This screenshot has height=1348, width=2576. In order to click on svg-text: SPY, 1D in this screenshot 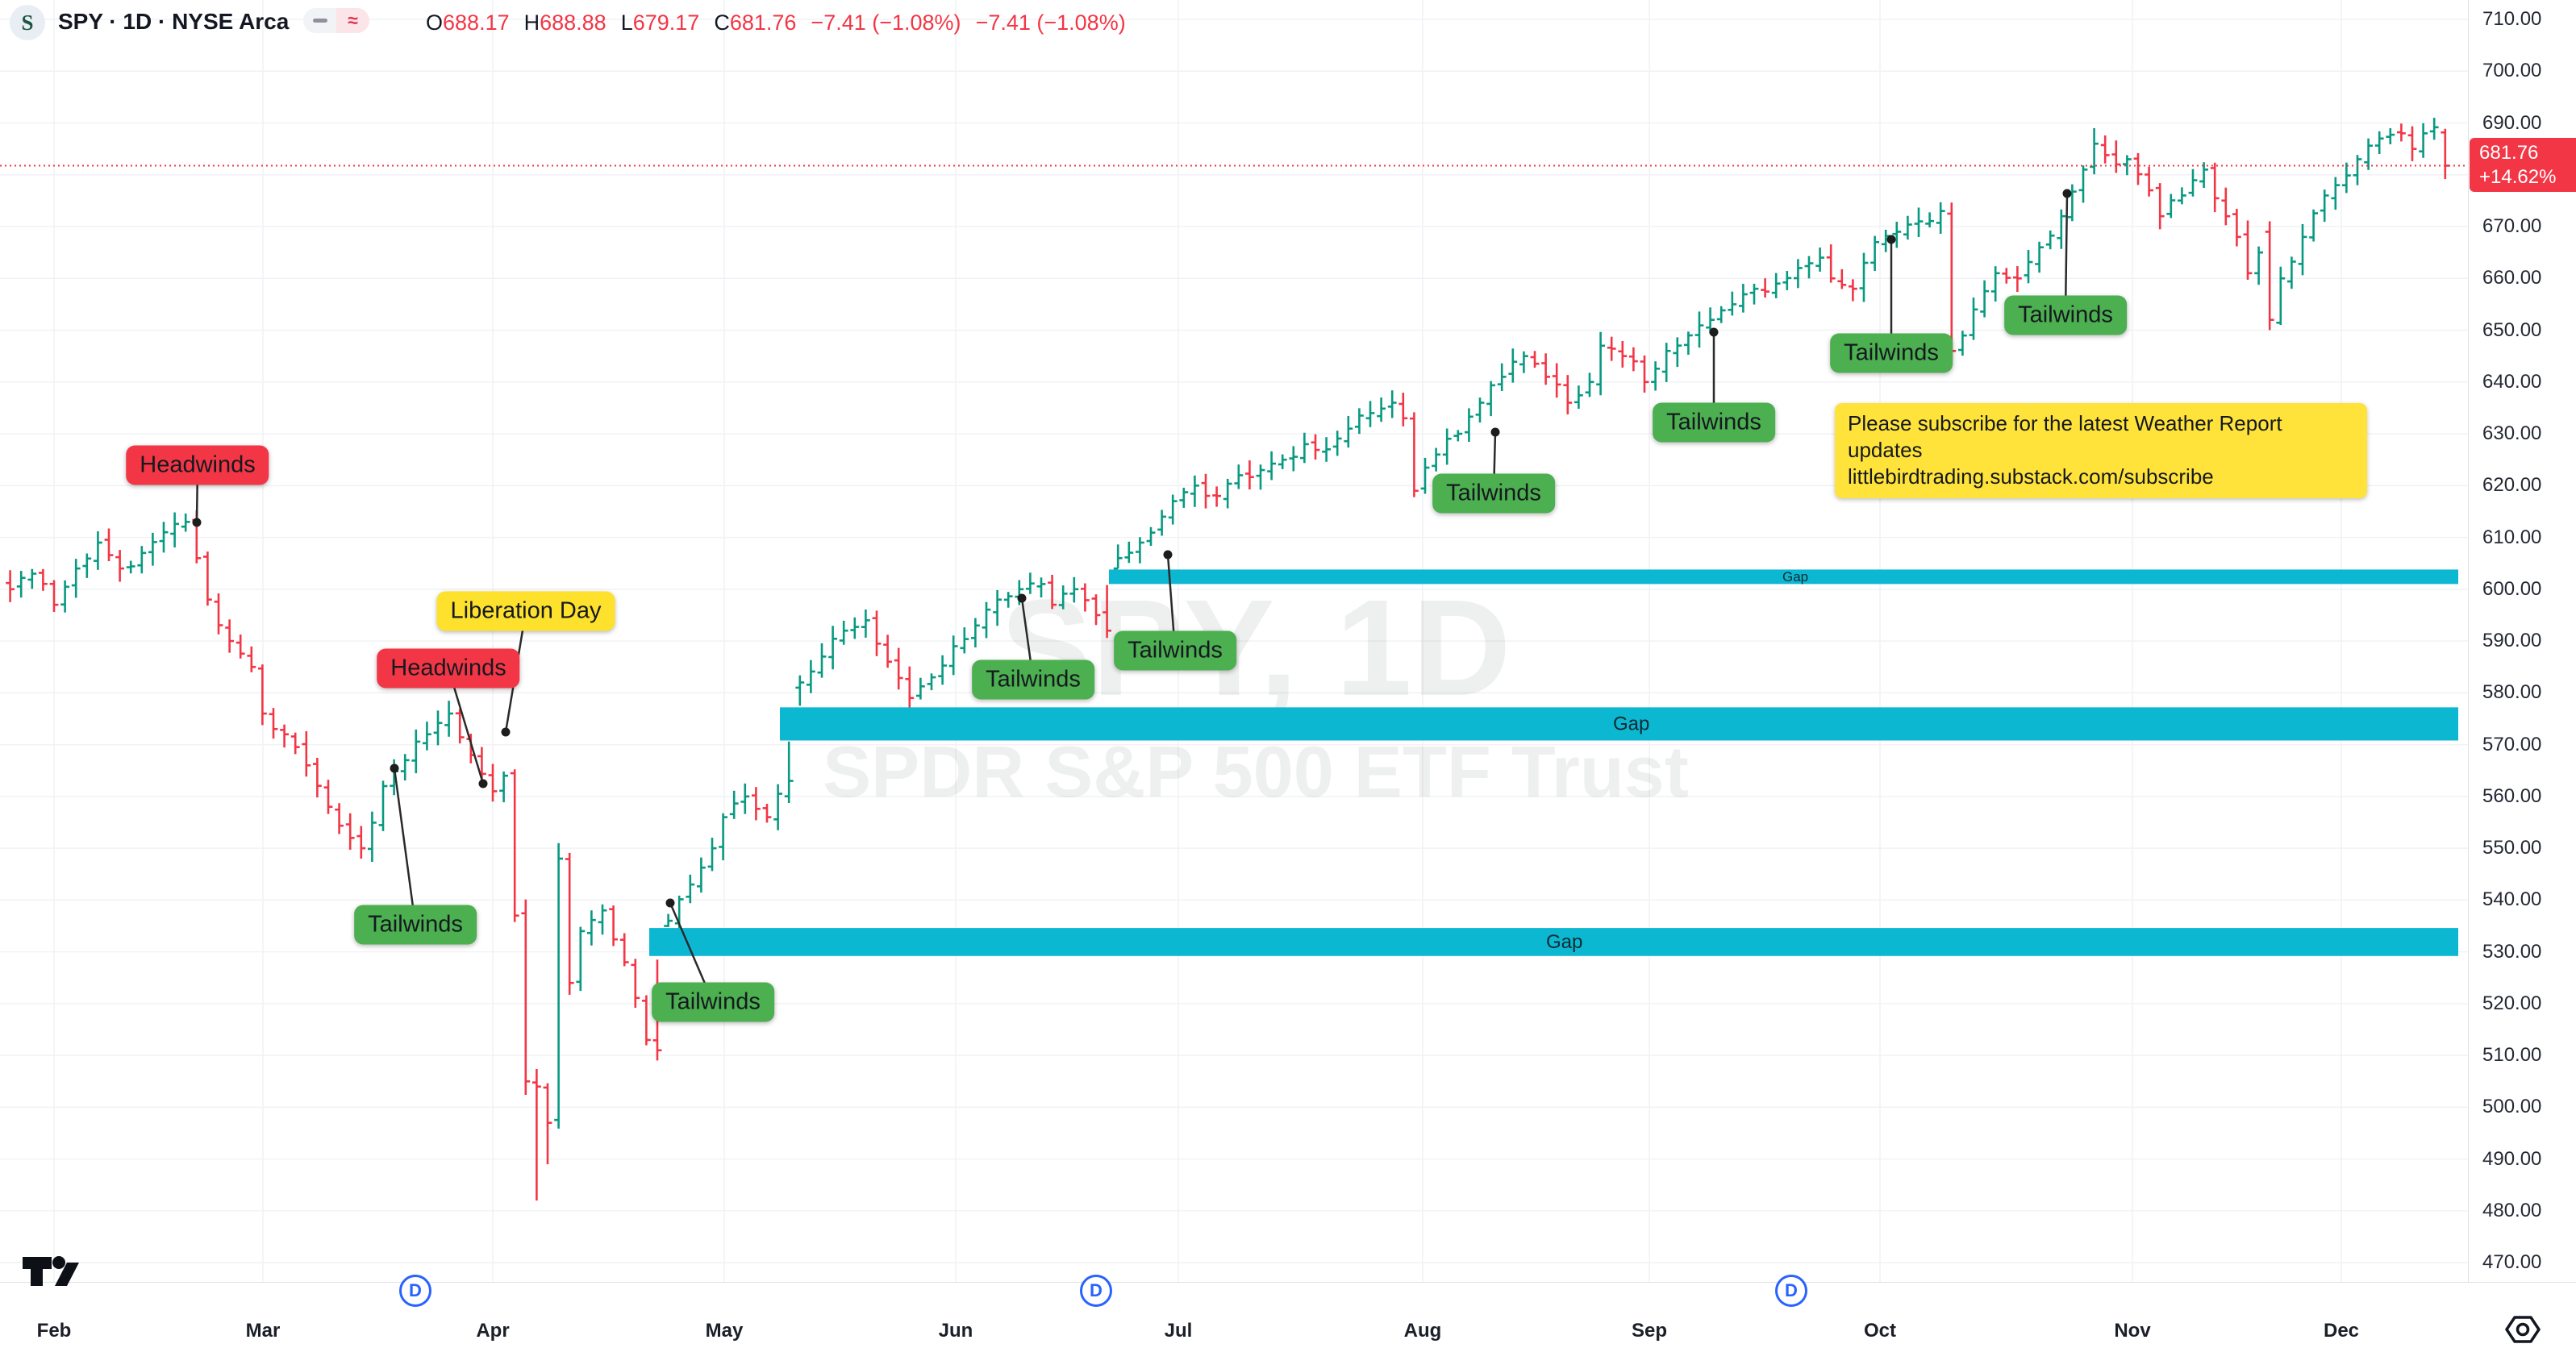, I will do `click(1255, 649)`.